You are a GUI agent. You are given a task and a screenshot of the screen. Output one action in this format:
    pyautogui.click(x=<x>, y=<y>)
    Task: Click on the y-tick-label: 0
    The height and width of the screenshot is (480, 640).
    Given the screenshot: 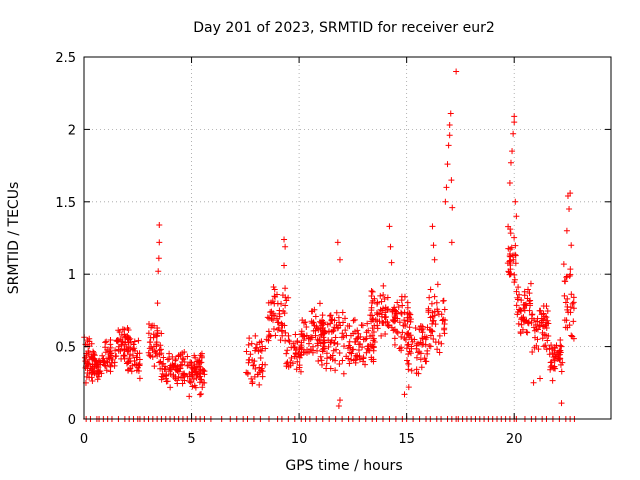 What is the action you would take?
    pyautogui.click(x=72, y=420)
    